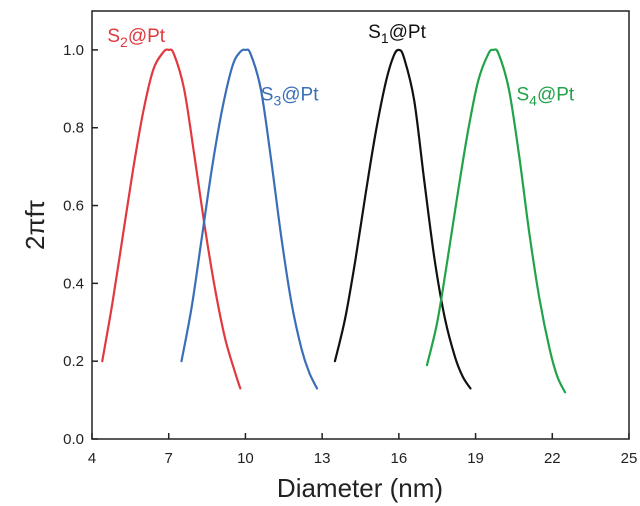  Describe the element at coordinates (290, 96) in the screenshot. I see `series-label-s3-pt: S3@Pt` at that location.